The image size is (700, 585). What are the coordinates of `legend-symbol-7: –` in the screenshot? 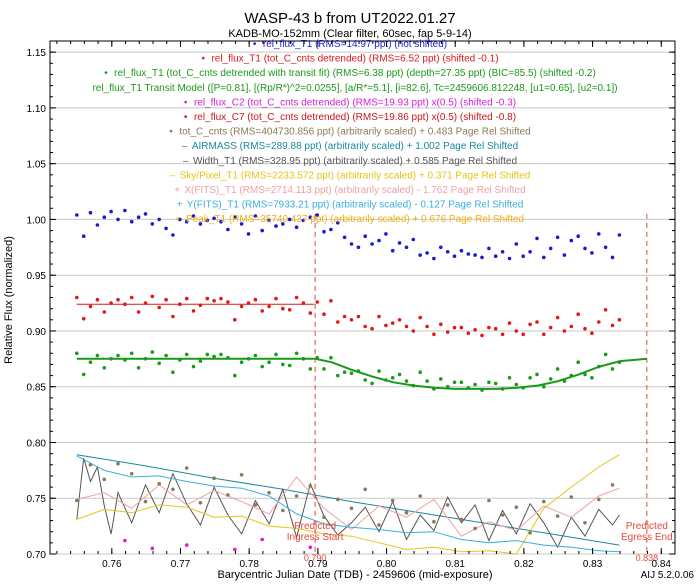 It's located at (185, 146).